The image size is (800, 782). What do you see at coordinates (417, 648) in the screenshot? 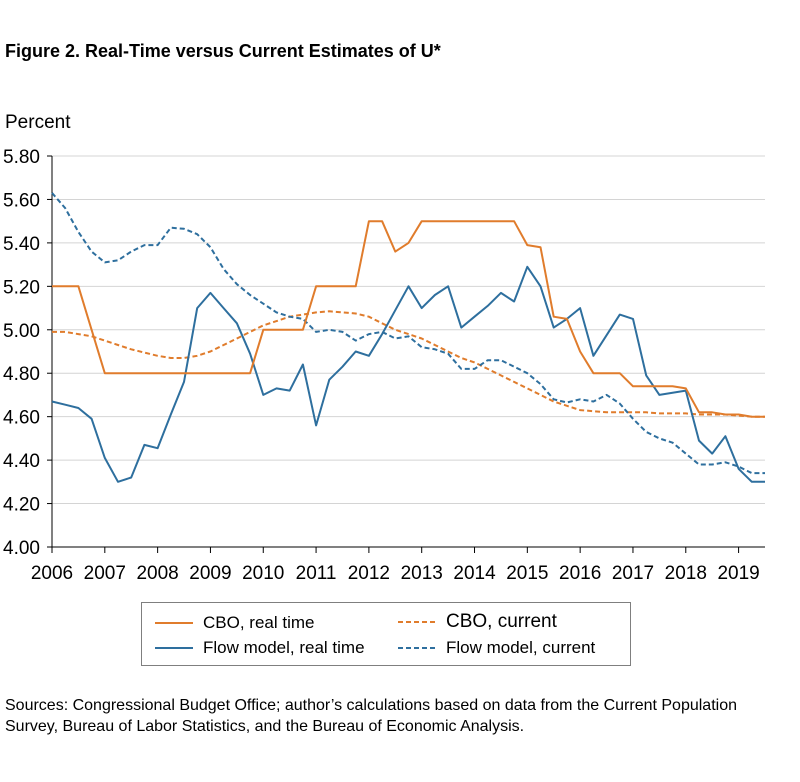
I see `legend-swatch-dashed-blue` at bounding box center [417, 648].